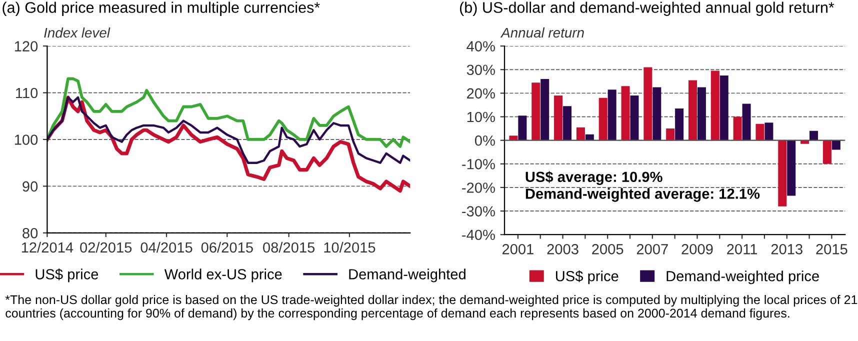 The image size is (858, 341). I want to click on annotation: US$ average: 10.9%, so click(594, 178).